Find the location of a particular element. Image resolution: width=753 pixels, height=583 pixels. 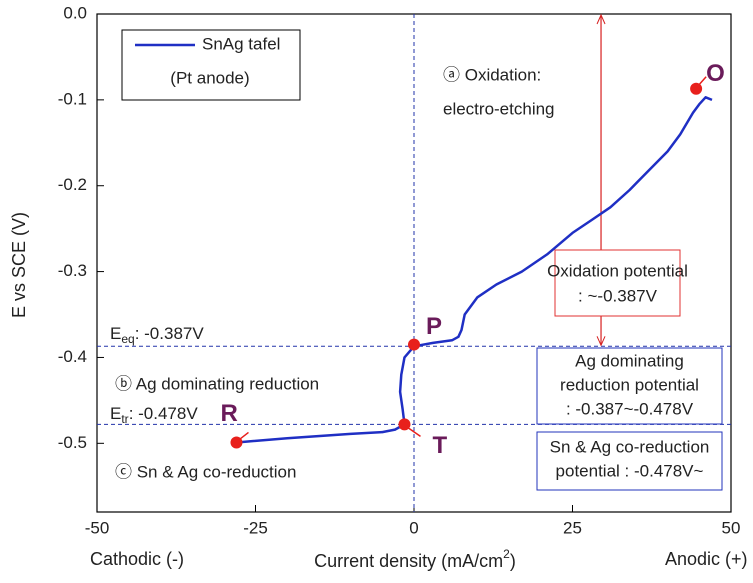

x-axis-label-sup: 2 is located at coordinates (506, 554).